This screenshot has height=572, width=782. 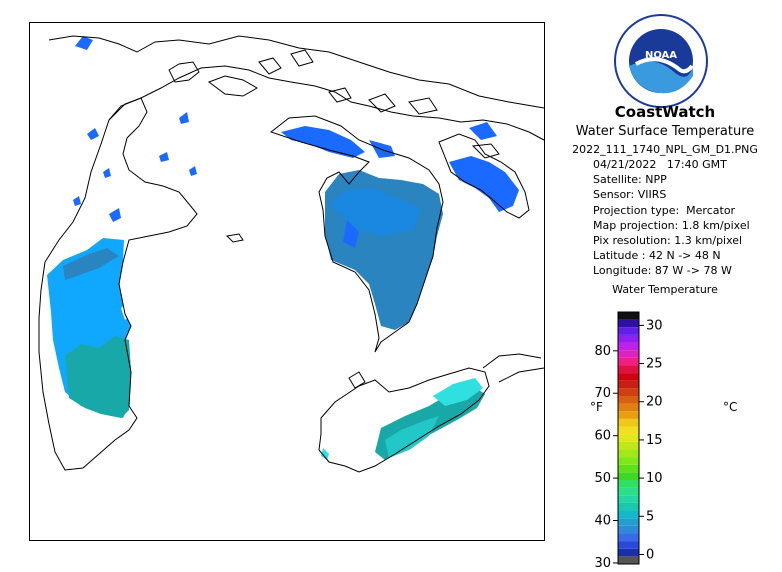 What do you see at coordinates (135, 167) in the screenshot?
I see `water-fragments` at bounding box center [135, 167].